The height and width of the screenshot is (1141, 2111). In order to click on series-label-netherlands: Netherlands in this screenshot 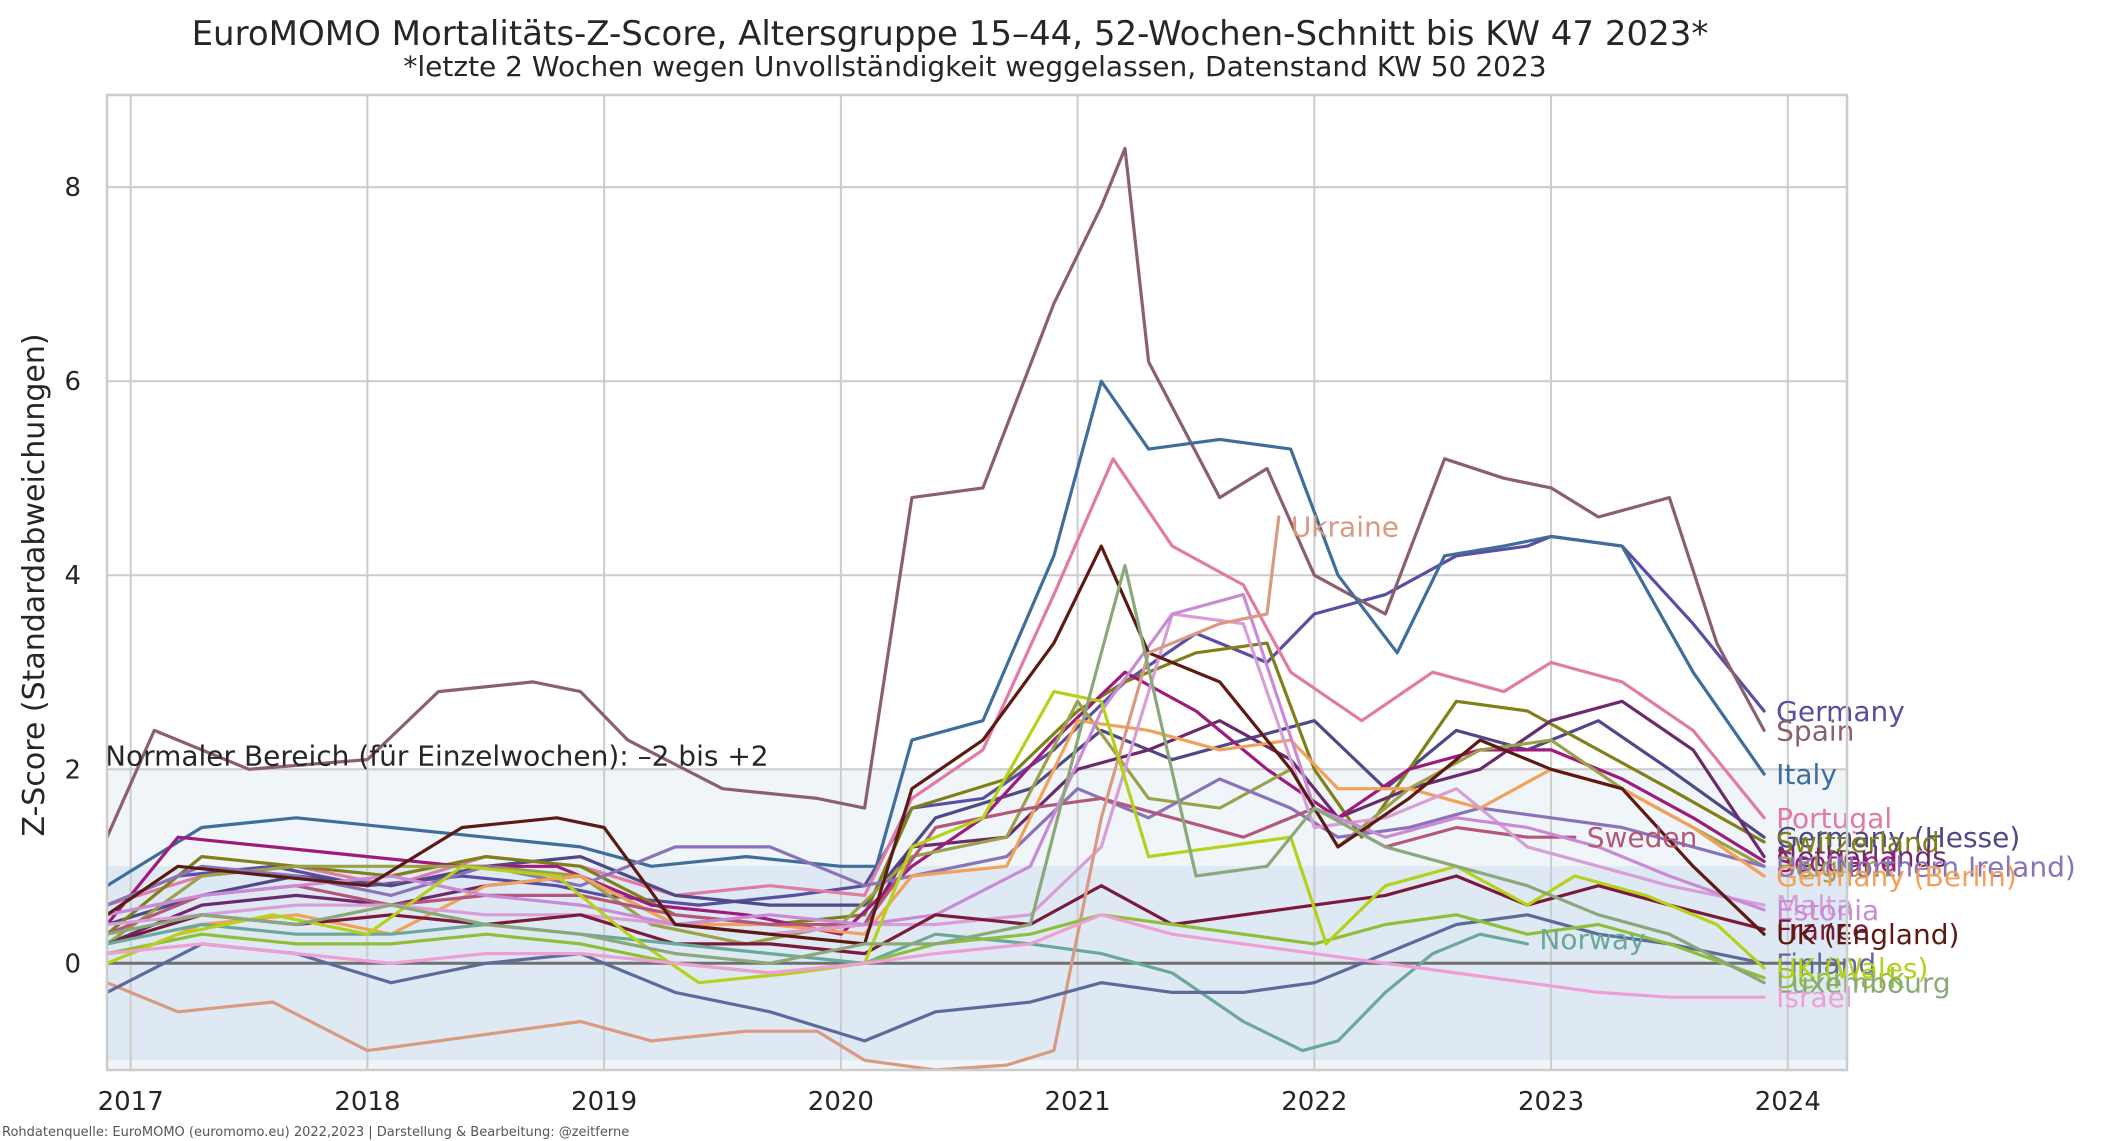, I will do `click(1861, 857)`.